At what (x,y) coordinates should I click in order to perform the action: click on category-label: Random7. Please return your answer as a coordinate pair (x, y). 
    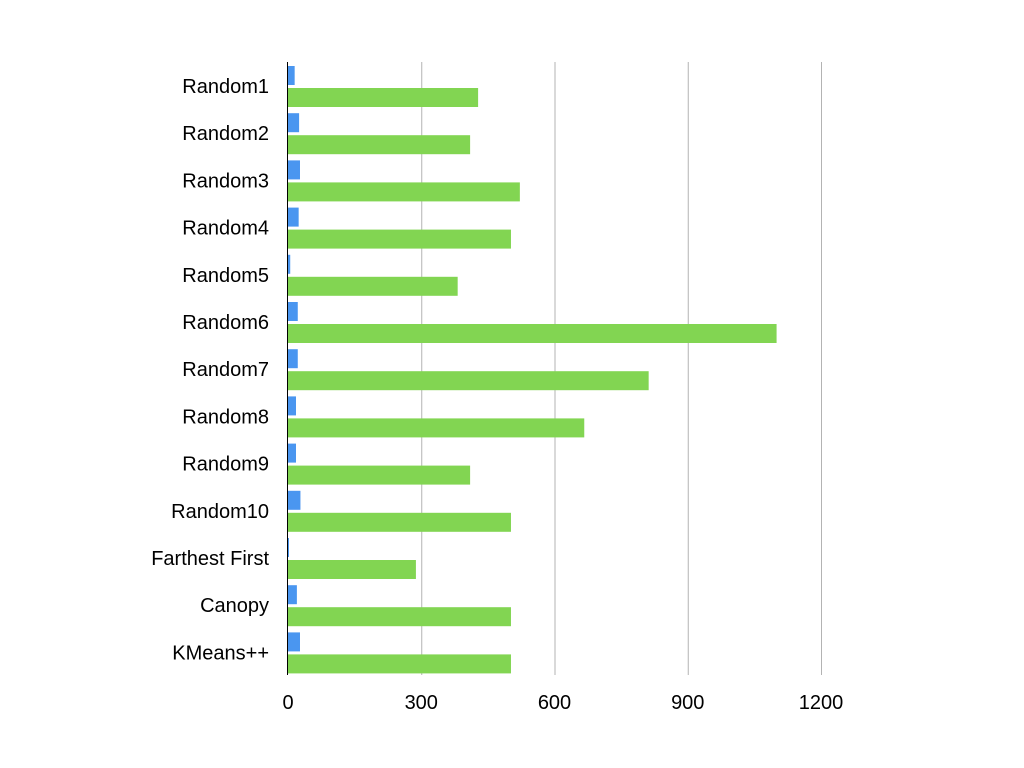
    Looking at the image, I should click on (225, 370).